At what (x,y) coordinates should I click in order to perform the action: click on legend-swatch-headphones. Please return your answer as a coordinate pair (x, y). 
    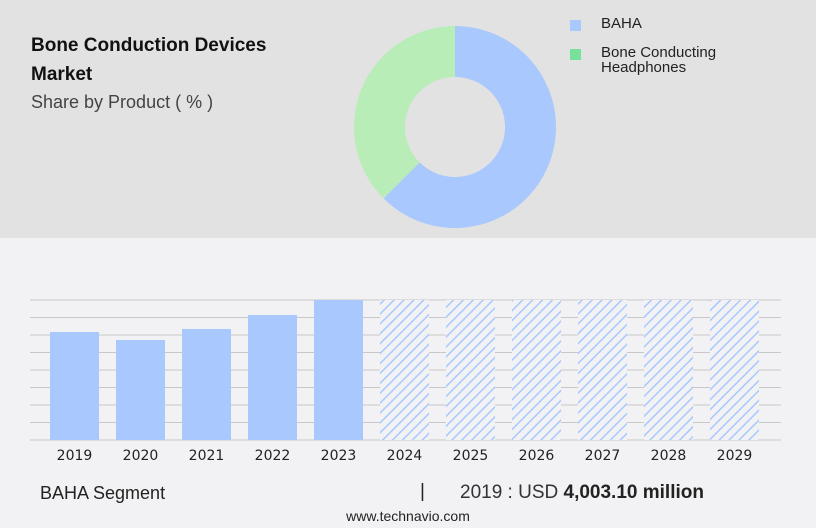
    Looking at the image, I should click on (575, 54).